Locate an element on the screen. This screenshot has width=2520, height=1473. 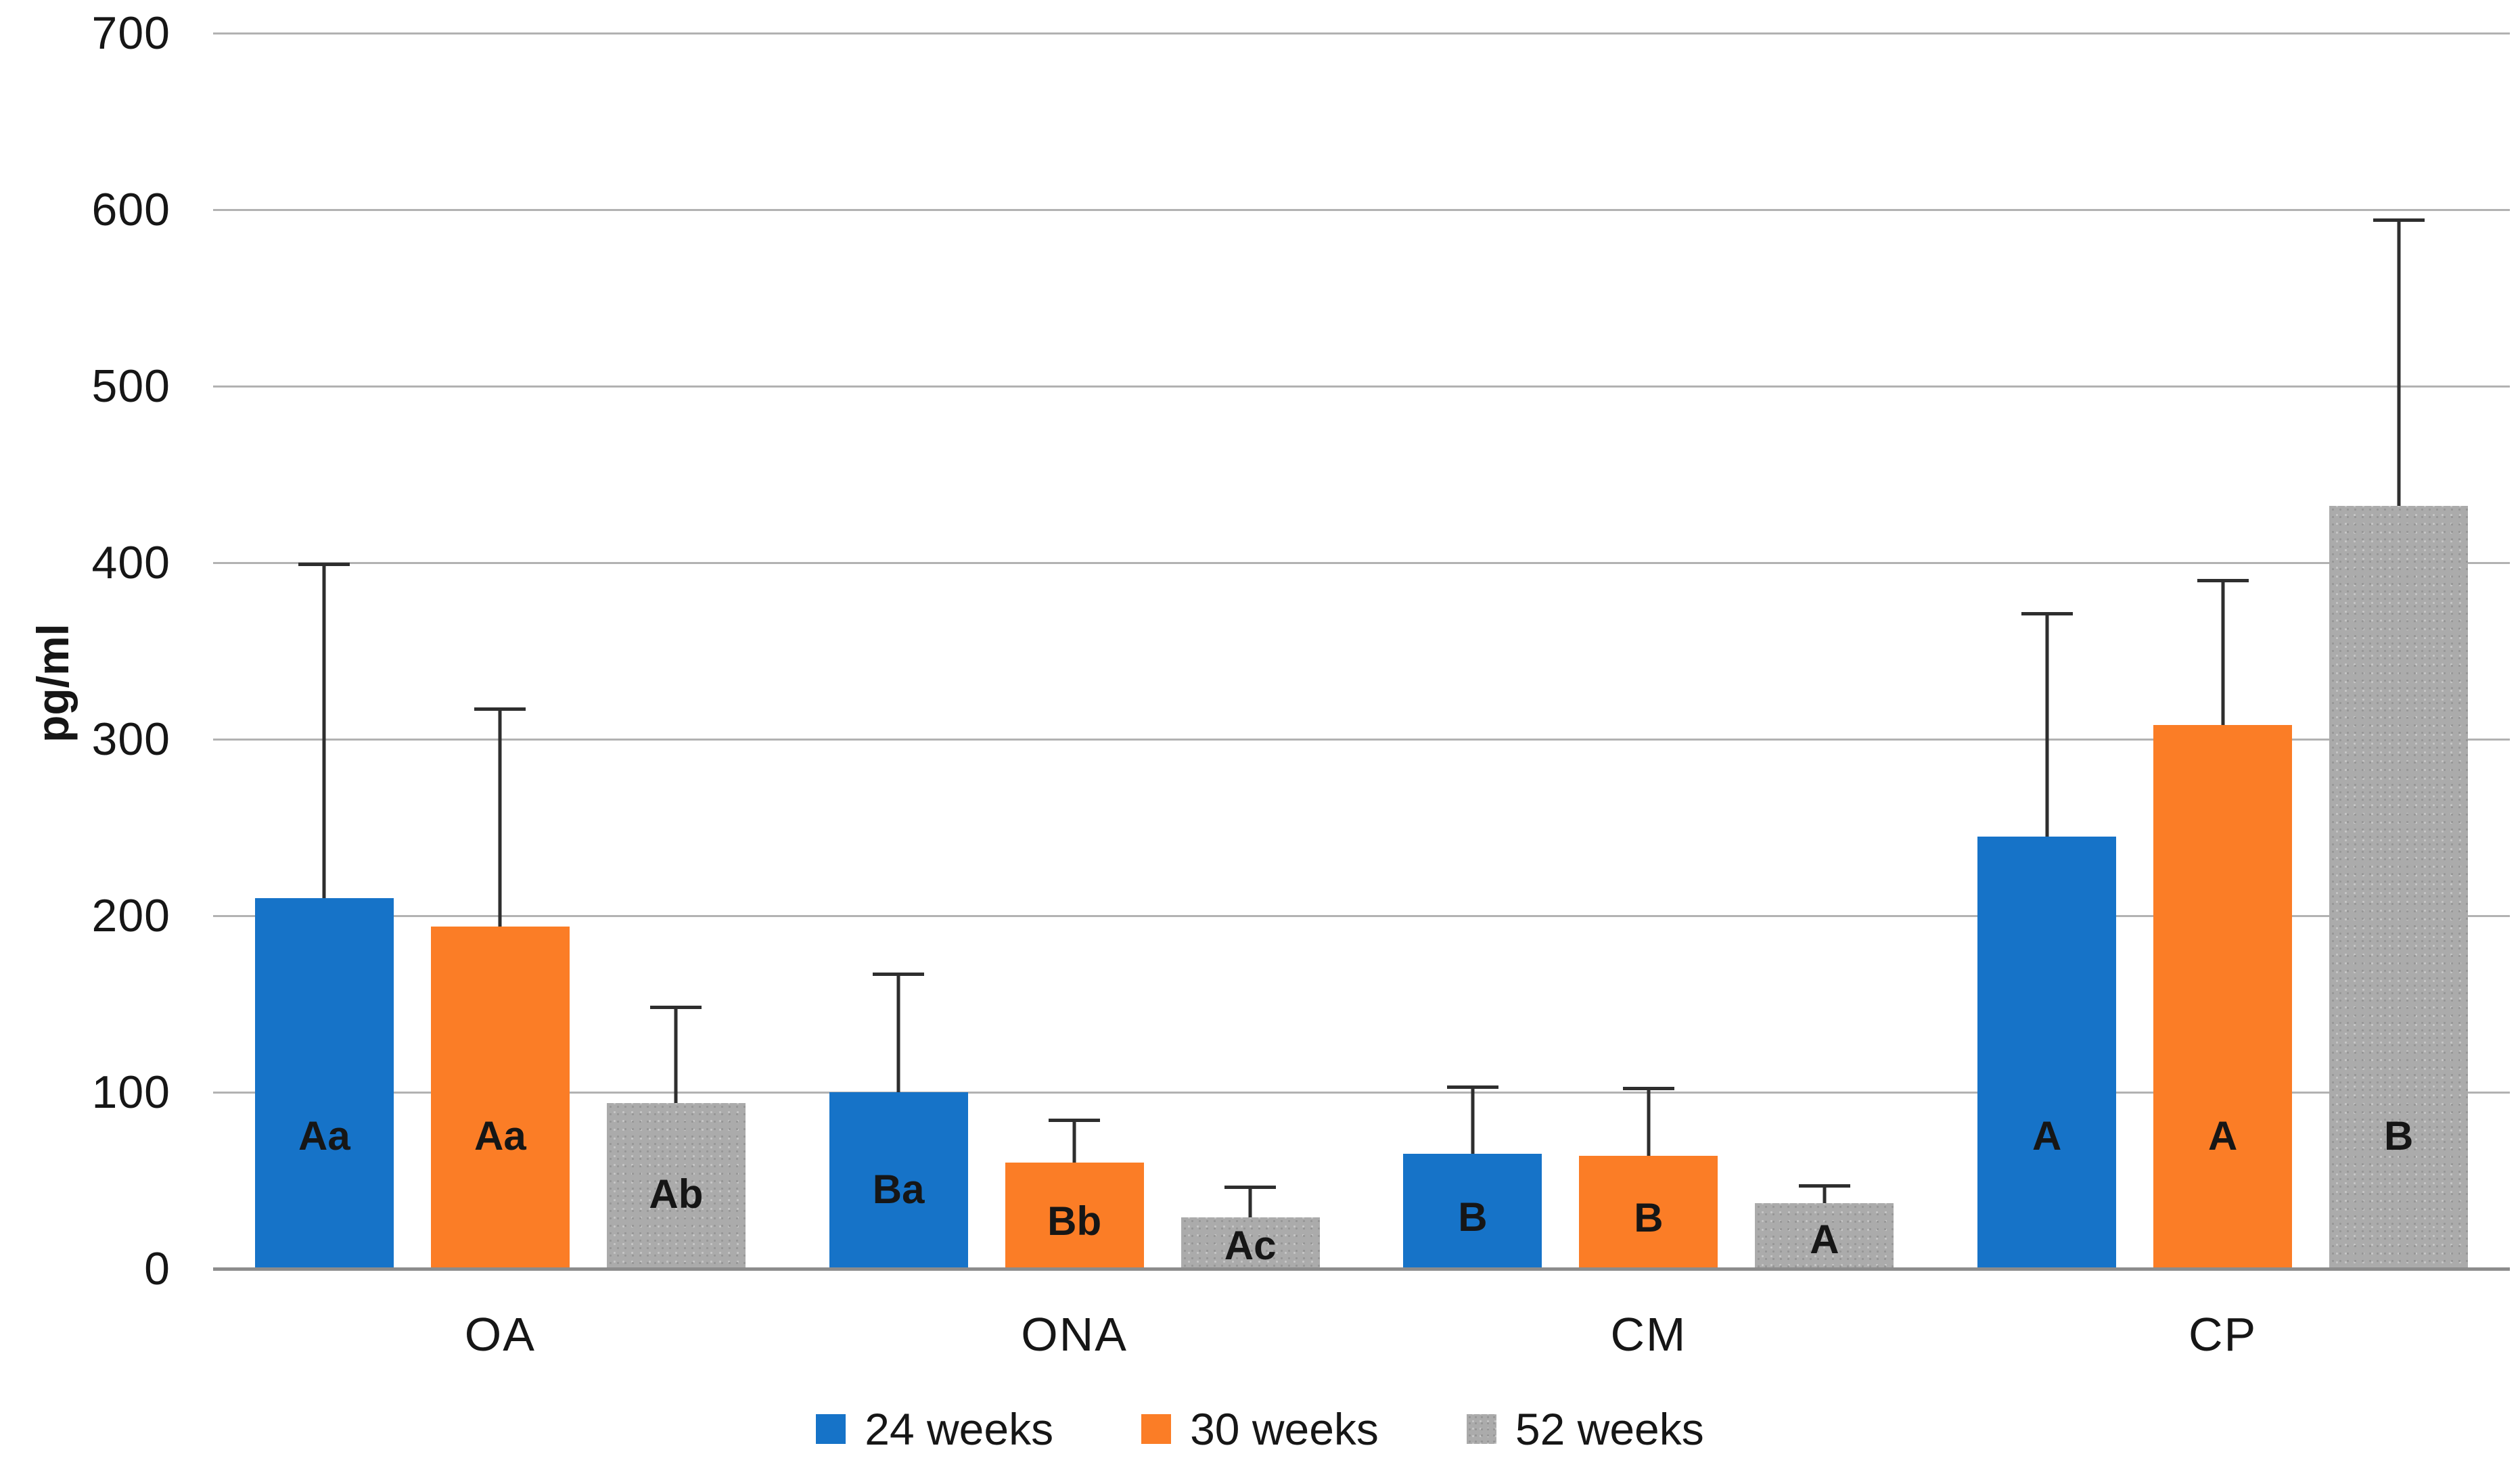
bar-oa-30-weeks is located at coordinates (500, 1097).